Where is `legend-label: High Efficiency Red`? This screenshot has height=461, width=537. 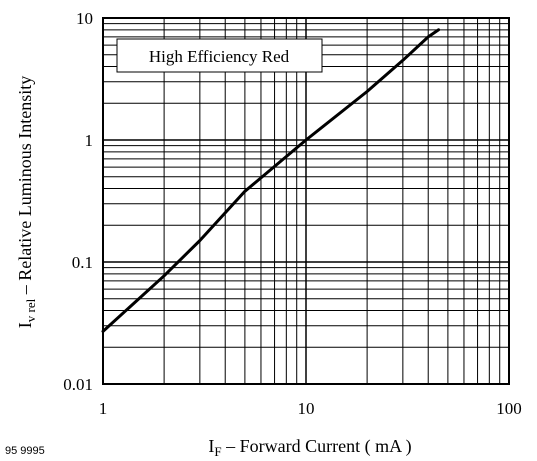
legend-label: High Efficiency Red is located at coordinates (219, 56).